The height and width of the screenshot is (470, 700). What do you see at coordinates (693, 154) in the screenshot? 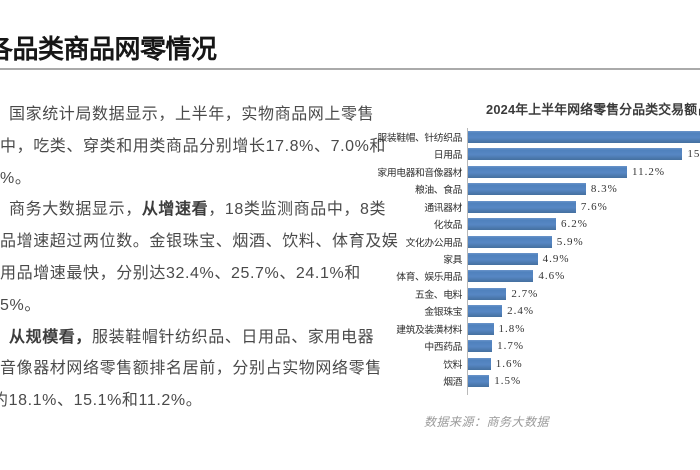
I see `value-label: 15.1%` at bounding box center [693, 154].